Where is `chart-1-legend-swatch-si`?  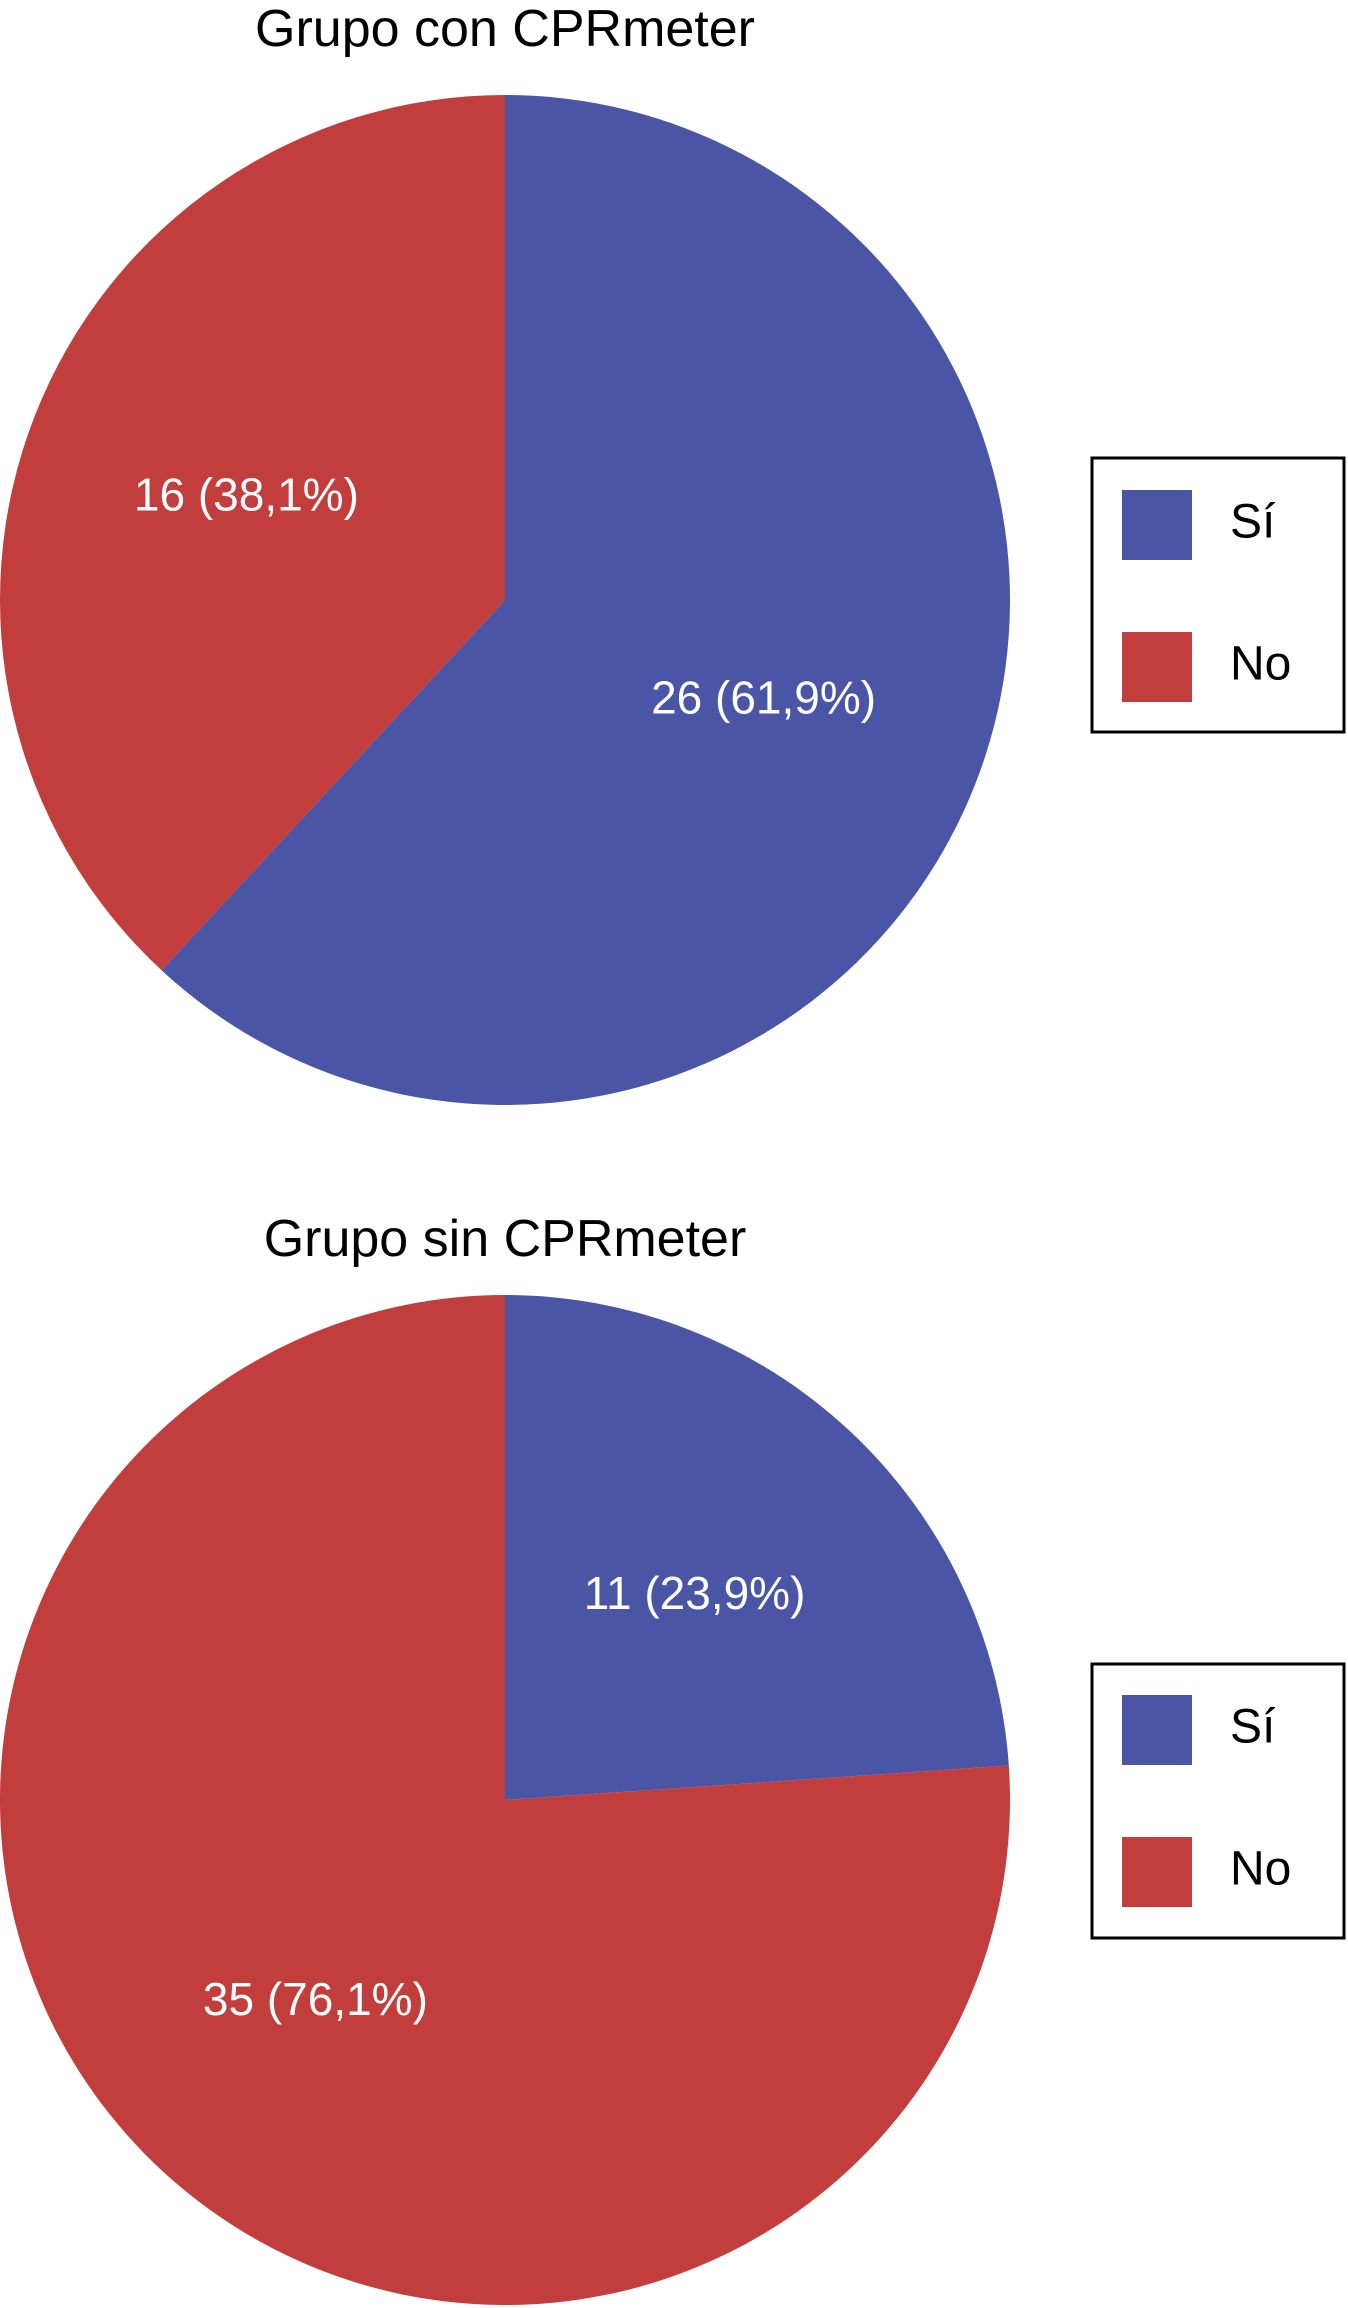 chart-1-legend-swatch-si is located at coordinates (1157, 525).